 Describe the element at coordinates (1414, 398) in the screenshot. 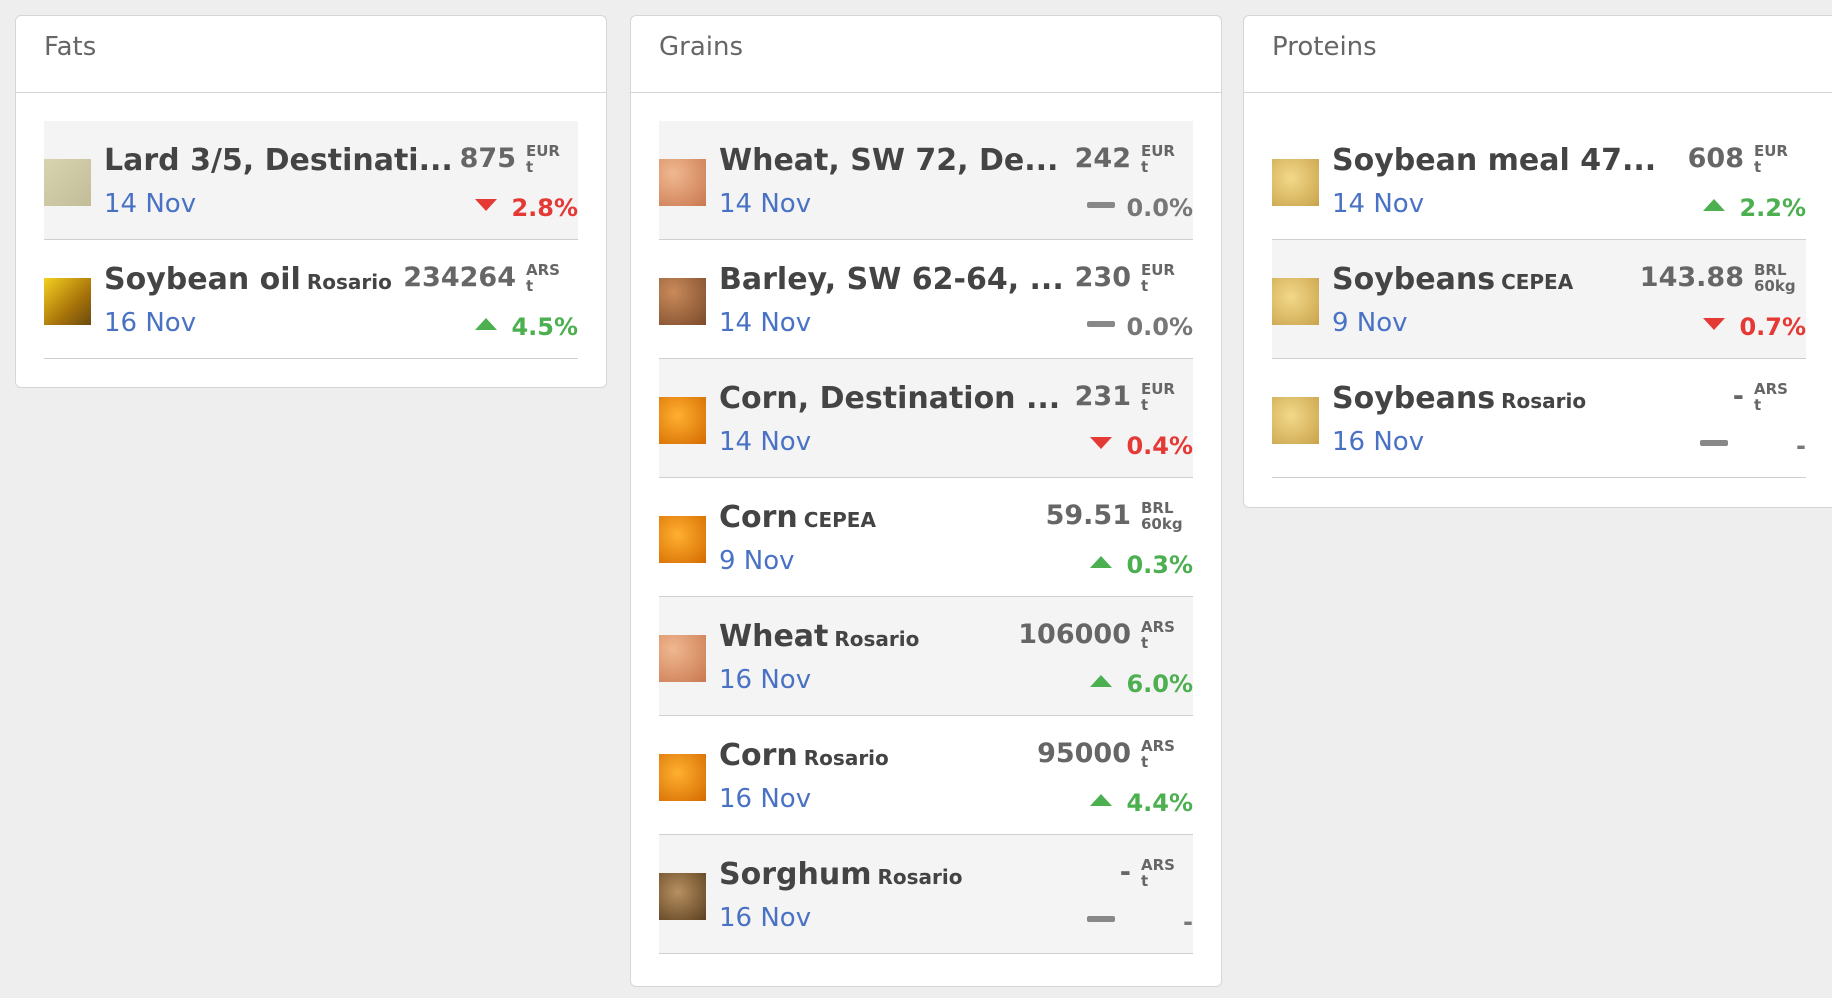

I see `name-text: Soybeans` at that location.